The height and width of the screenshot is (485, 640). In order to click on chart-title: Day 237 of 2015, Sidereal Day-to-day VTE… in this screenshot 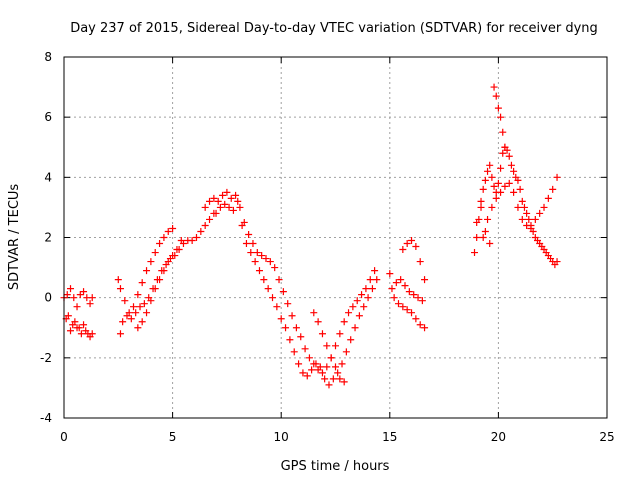, I will do `click(334, 28)`.